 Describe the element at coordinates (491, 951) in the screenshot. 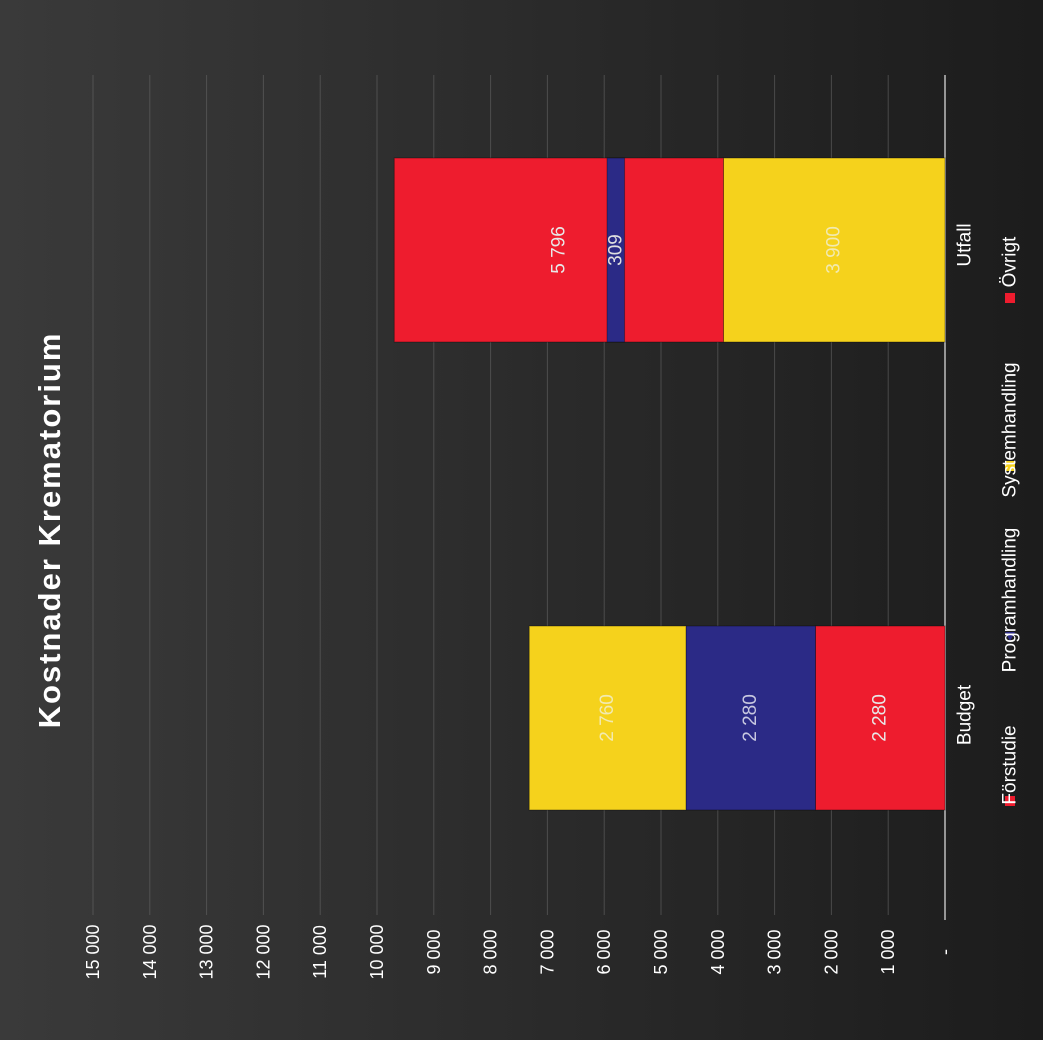

I see `value-tick-8000: 8 000` at that location.